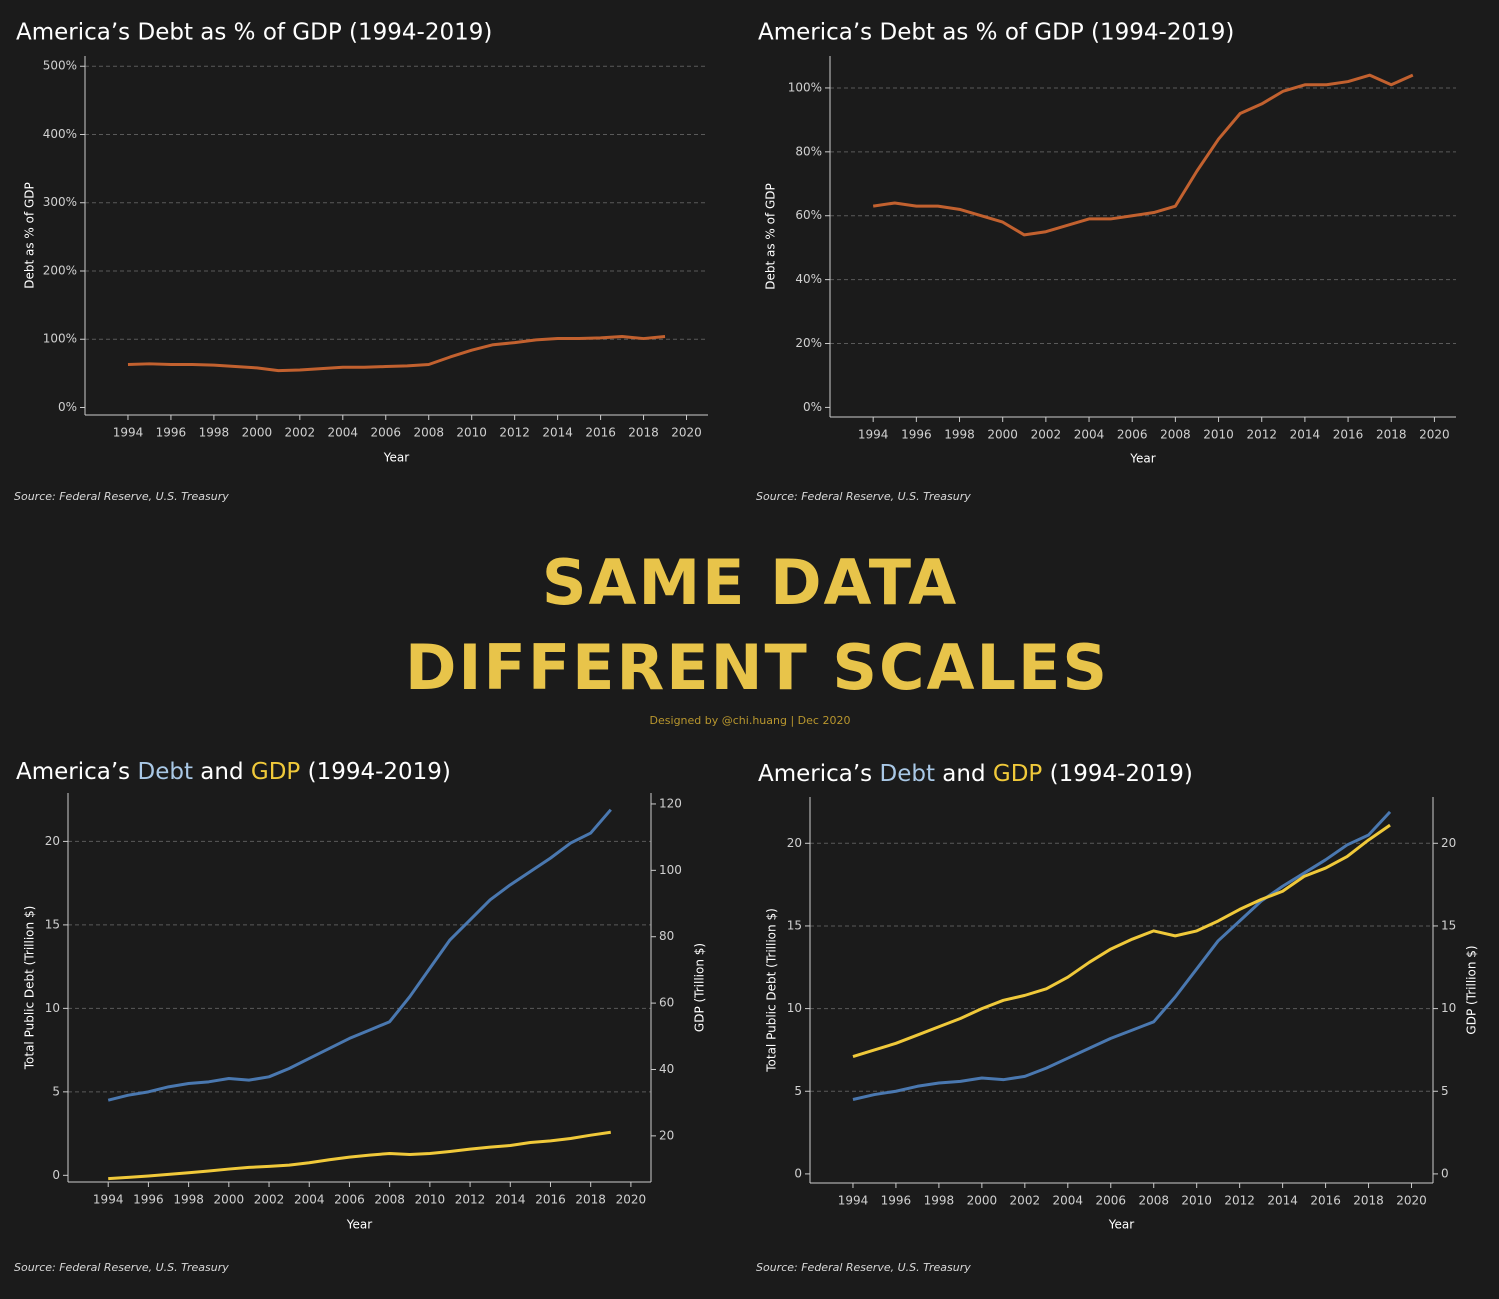  I want to click on title-text: and, so click(222, 772).